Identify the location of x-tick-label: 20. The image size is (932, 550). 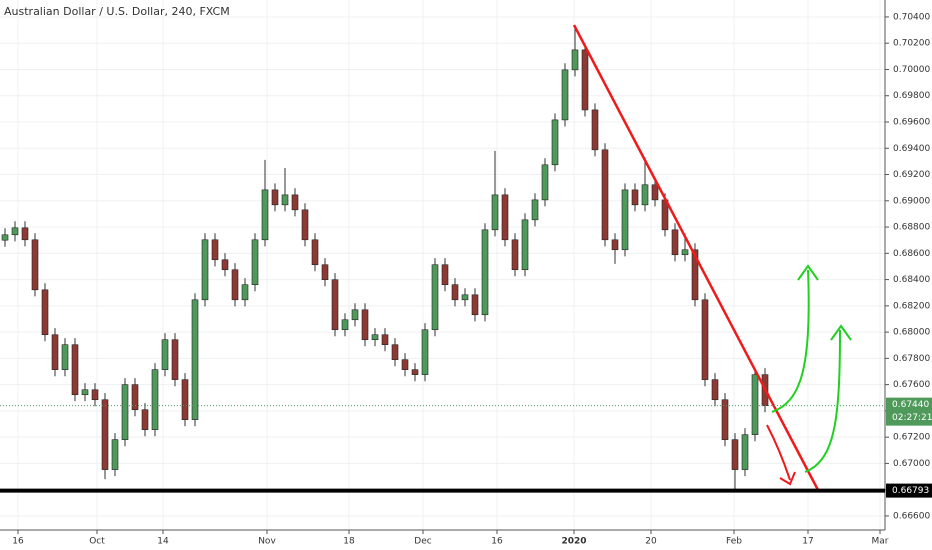
(651, 542).